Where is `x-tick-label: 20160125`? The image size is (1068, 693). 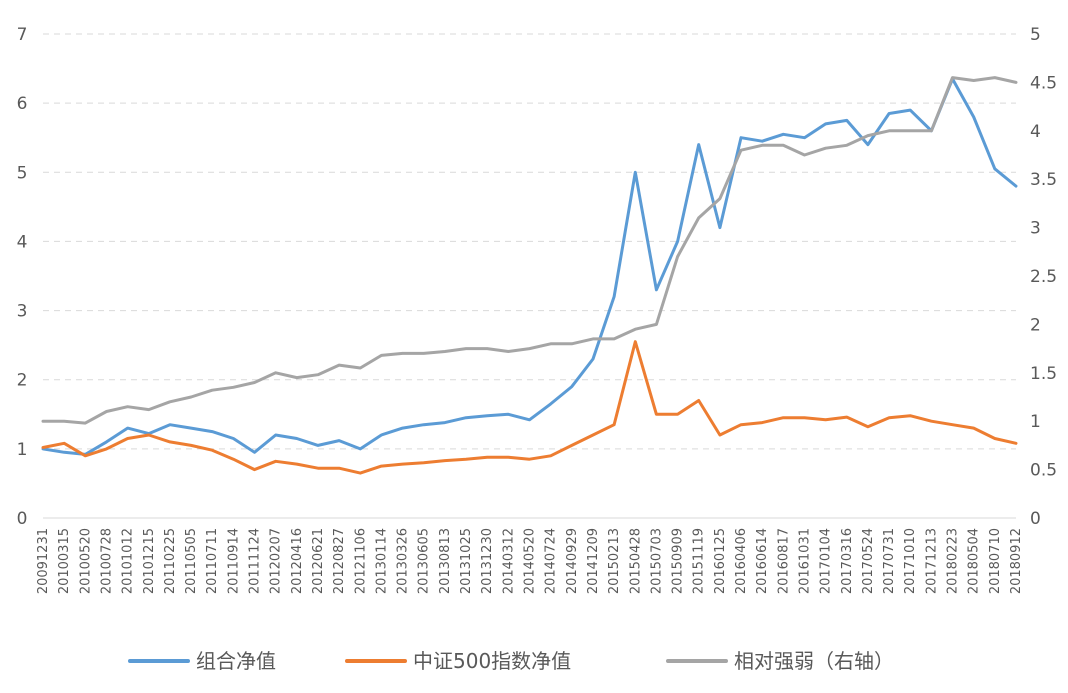
x-tick-label: 20160125 is located at coordinates (720, 561).